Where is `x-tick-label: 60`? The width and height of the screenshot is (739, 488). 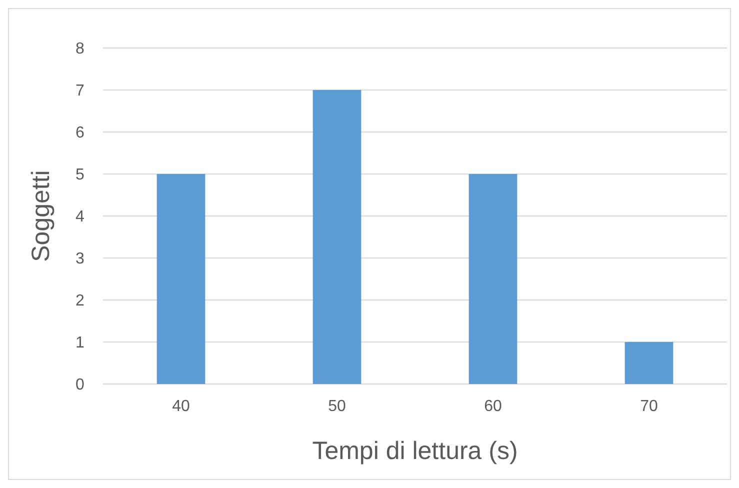
x-tick-label: 60 is located at coordinates (493, 406).